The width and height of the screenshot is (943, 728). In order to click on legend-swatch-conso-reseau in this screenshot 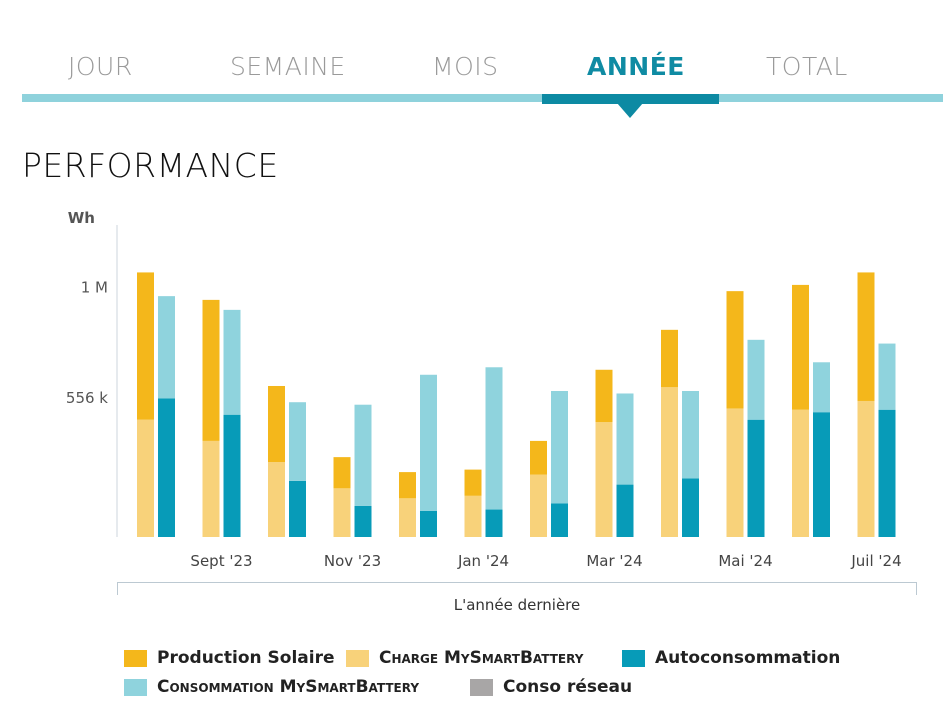, I will do `click(481, 687)`.